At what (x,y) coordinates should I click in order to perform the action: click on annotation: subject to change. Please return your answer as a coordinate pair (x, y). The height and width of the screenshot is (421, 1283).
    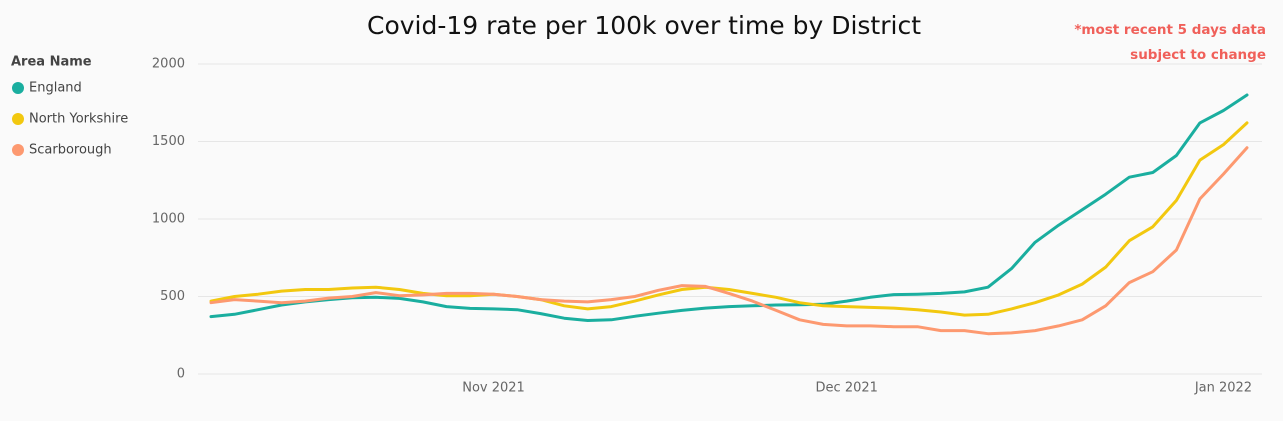
    Looking at the image, I should click on (1198, 55).